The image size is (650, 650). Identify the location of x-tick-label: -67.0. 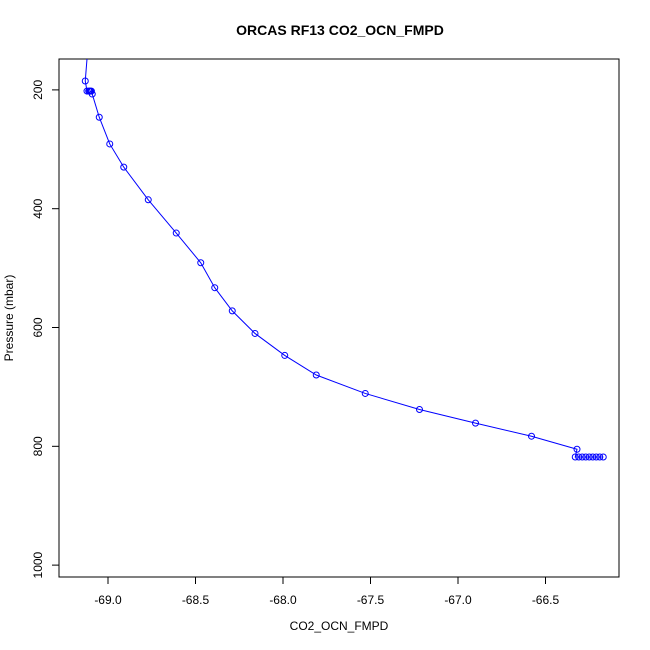
(458, 600).